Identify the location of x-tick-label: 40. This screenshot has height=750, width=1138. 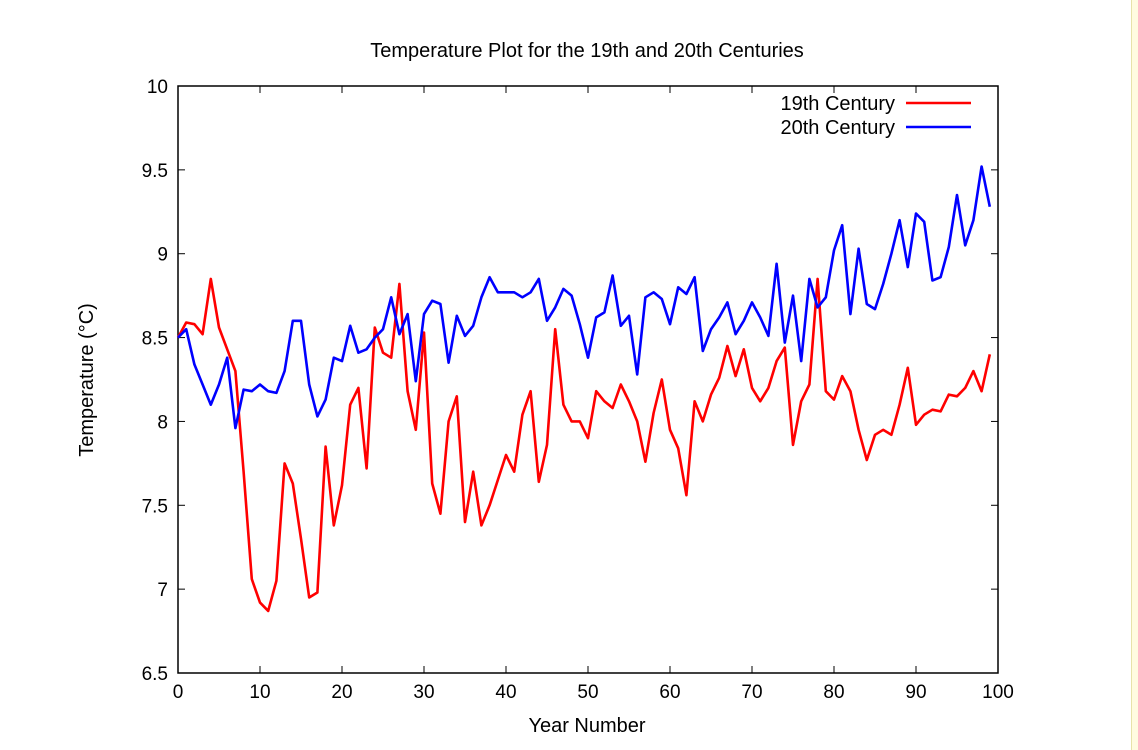
(505, 692).